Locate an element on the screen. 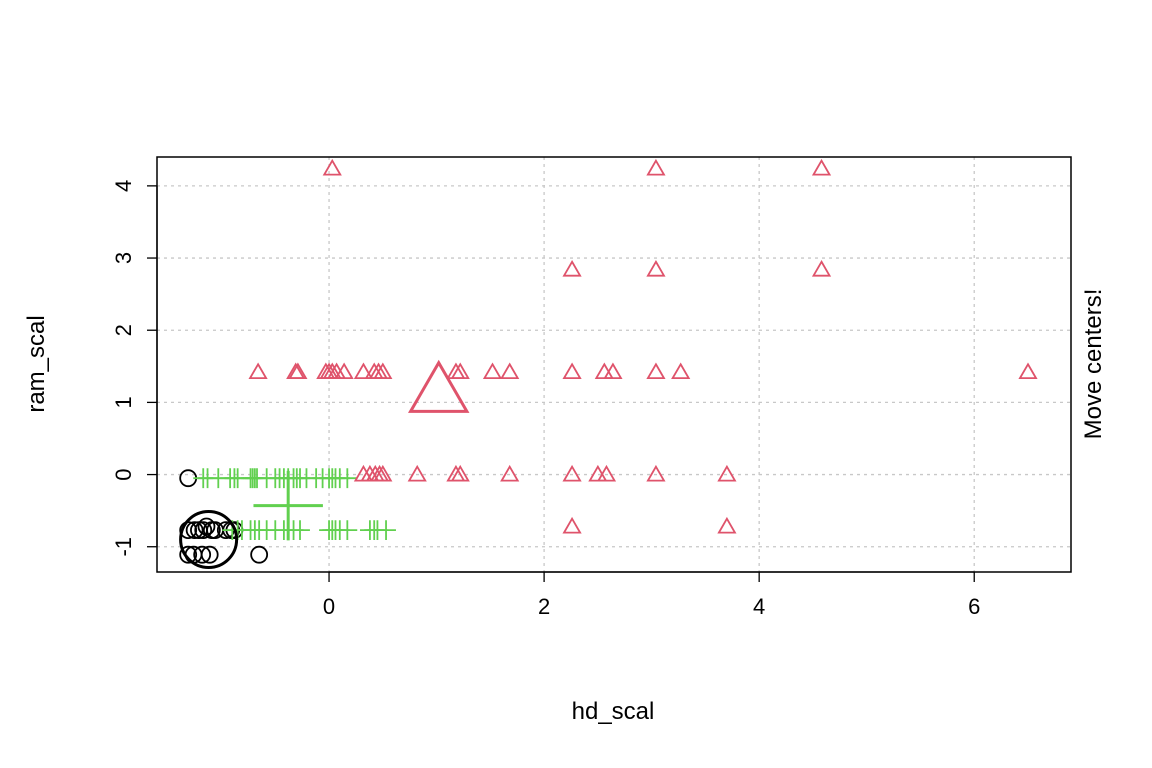 Image resolution: width=1152 pixels, height=768 pixels. y-tick-label: 1 is located at coordinates (123, 402).